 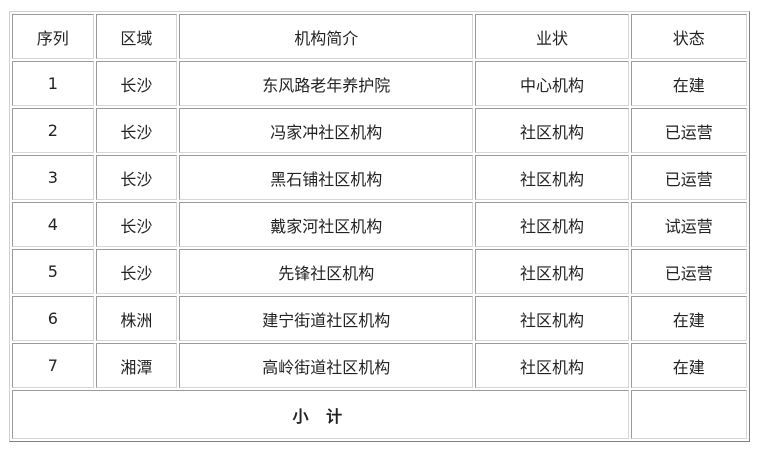 I want to click on institution-cell: 东风路老年养护院, so click(x=326, y=83).